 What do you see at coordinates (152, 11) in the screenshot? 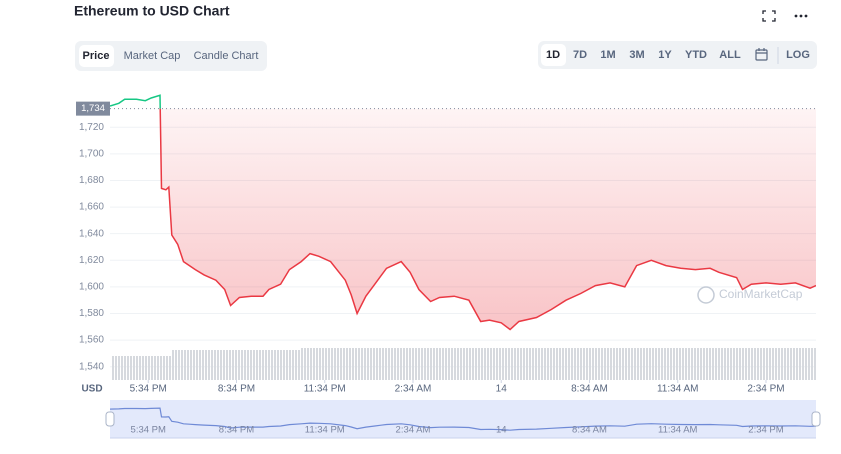
I see `title: Ethereum to USD Chart` at bounding box center [152, 11].